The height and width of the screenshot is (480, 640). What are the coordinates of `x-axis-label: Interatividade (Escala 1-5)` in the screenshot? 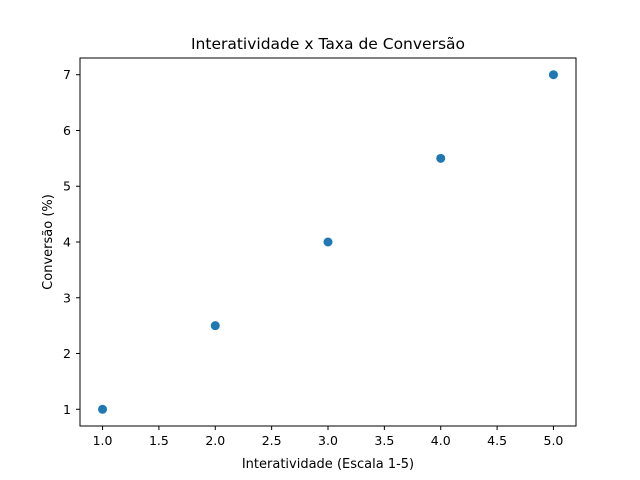 It's located at (328, 464).